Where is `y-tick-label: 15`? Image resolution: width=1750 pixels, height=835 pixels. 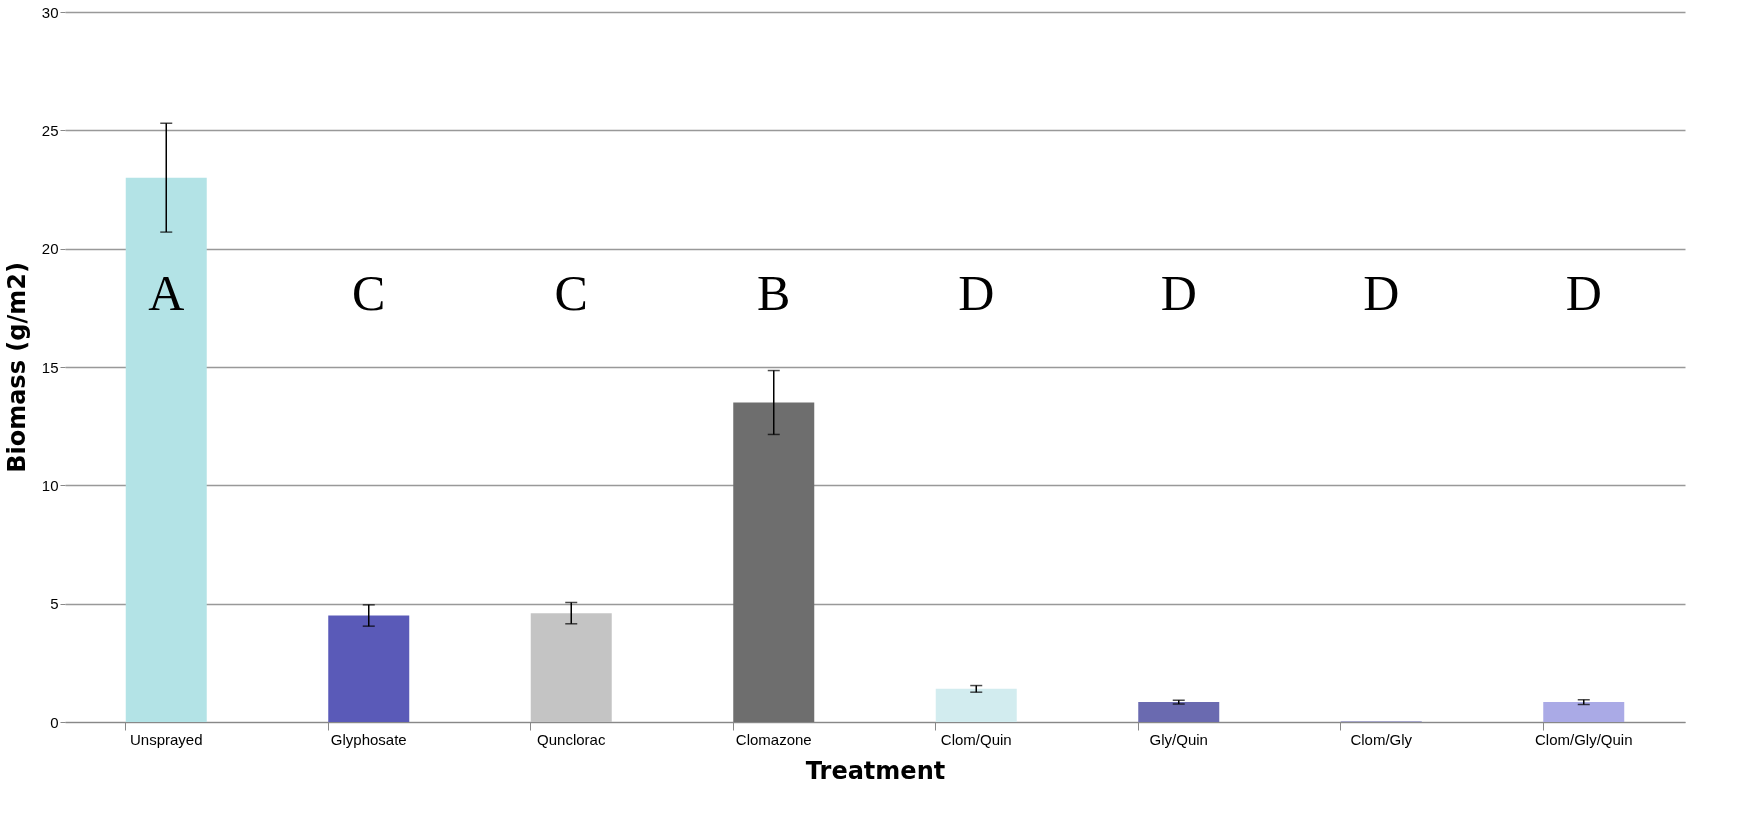 y-tick-label: 15 is located at coordinates (50, 367).